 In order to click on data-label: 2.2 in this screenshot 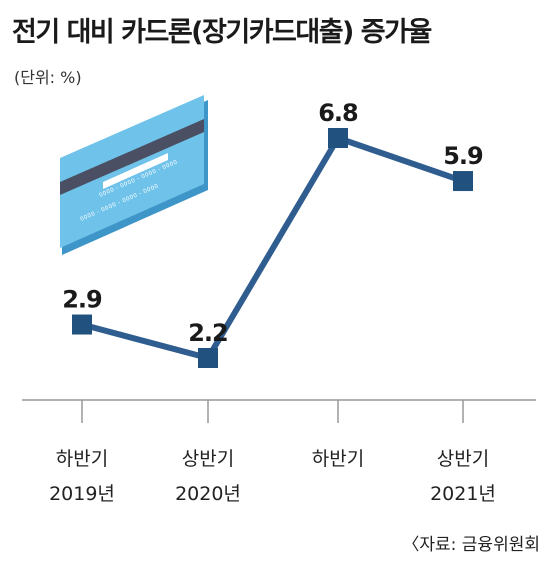, I will do `click(208, 333)`.